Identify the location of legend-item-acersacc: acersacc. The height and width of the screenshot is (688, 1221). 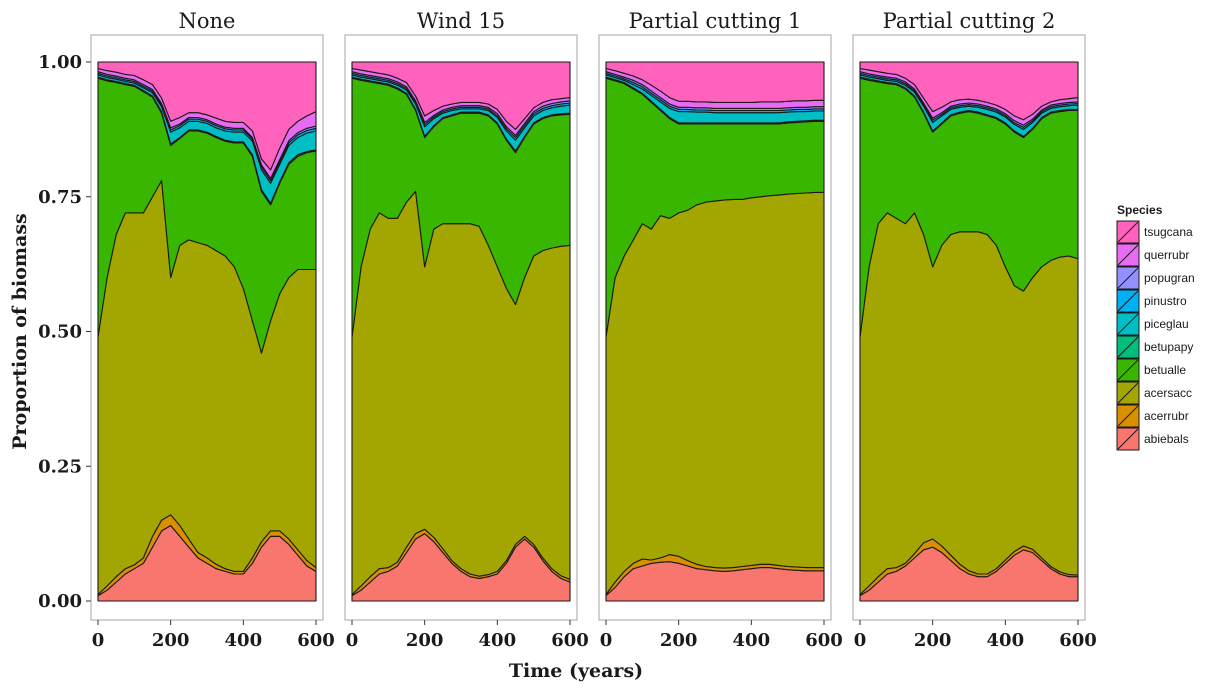
(1154, 393).